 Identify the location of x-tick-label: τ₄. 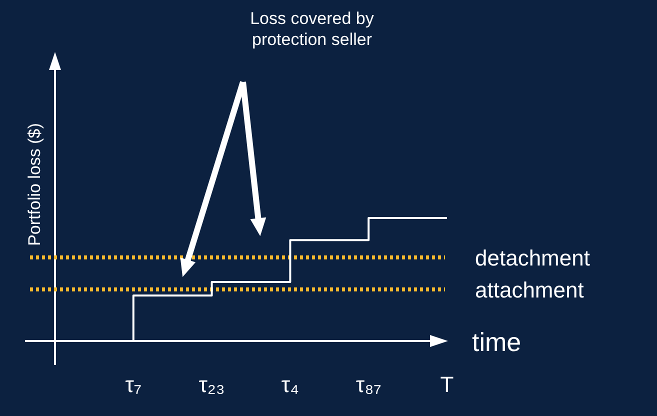
(290, 384).